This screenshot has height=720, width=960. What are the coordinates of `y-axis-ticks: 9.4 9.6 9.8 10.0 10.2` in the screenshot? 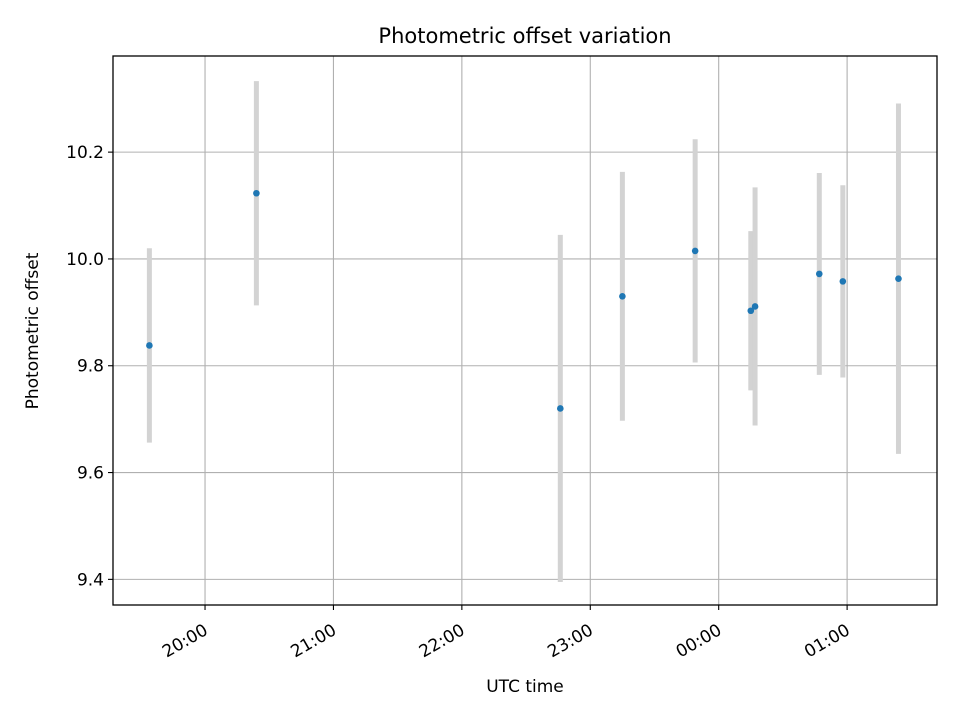 It's located at (89, 366).